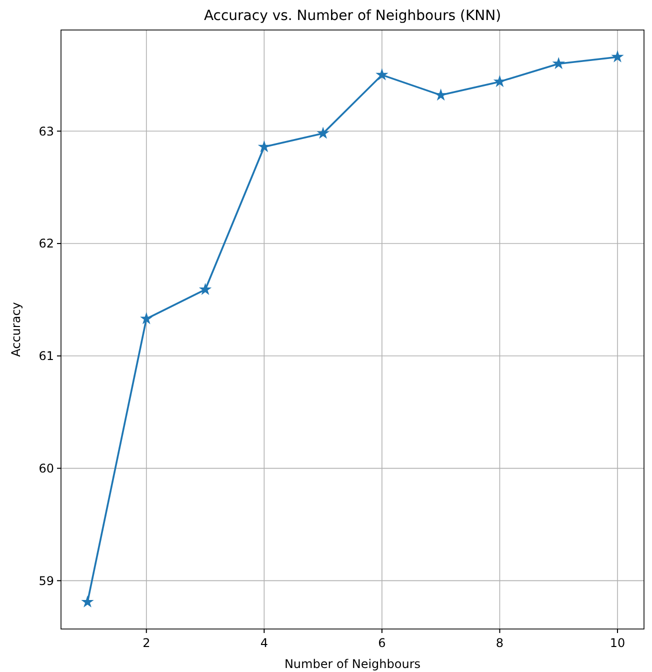 Image resolution: width=652 pixels, height=672 pixels. I want to click on x-tick-label: 2, so click(146, 643).